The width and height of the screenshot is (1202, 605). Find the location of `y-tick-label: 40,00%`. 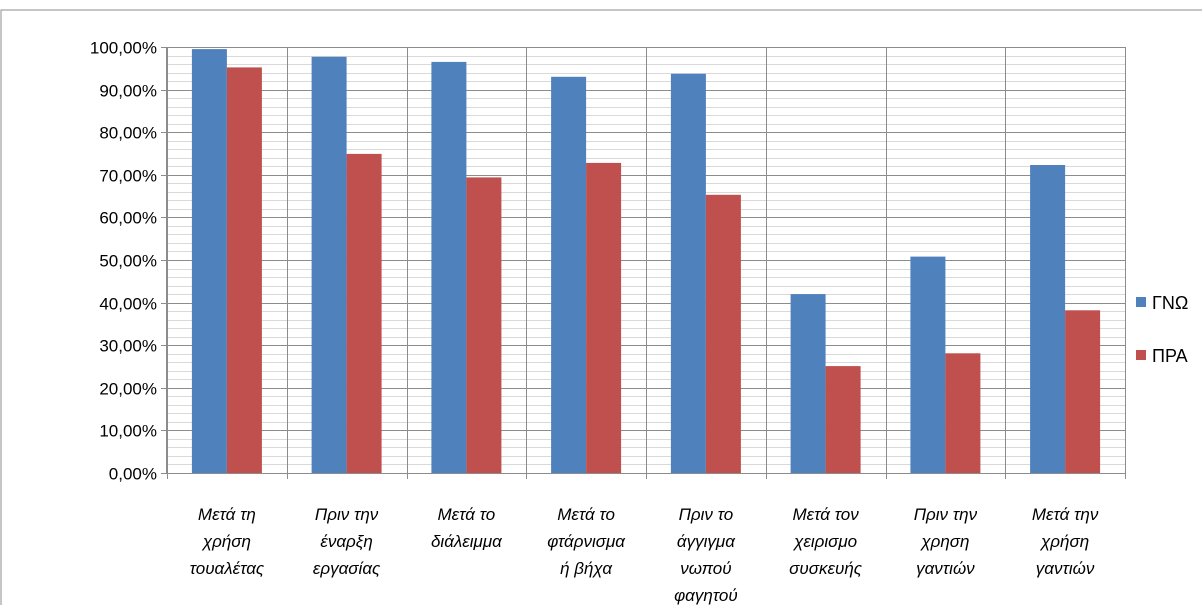

y-tick-label: 40,00% is located at coordinates (128, 304).